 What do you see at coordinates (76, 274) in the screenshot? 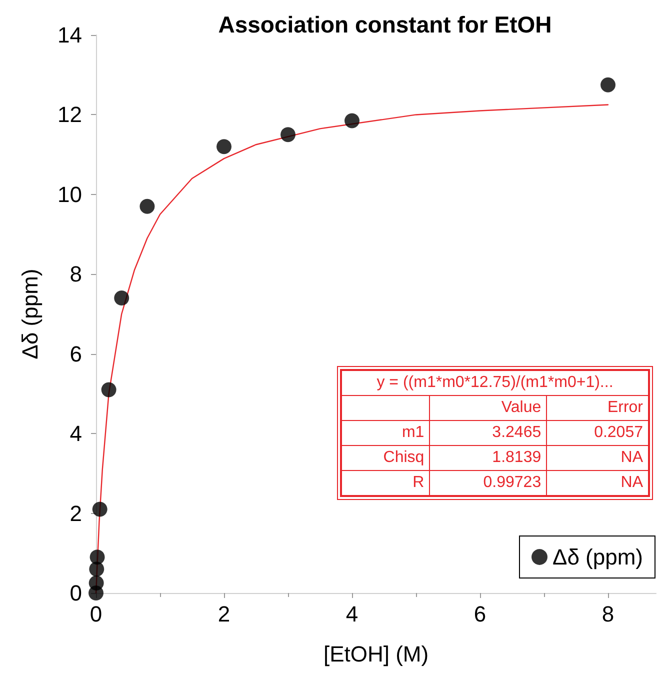
I see `y-tick-label: 8` at bounding box center [76, 274].